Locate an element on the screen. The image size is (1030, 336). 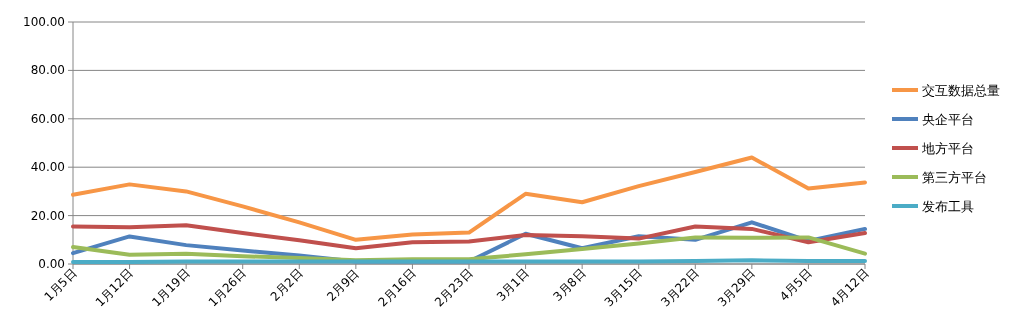
x-tick-label: 3月8日 is located at coordinates (569, 285).